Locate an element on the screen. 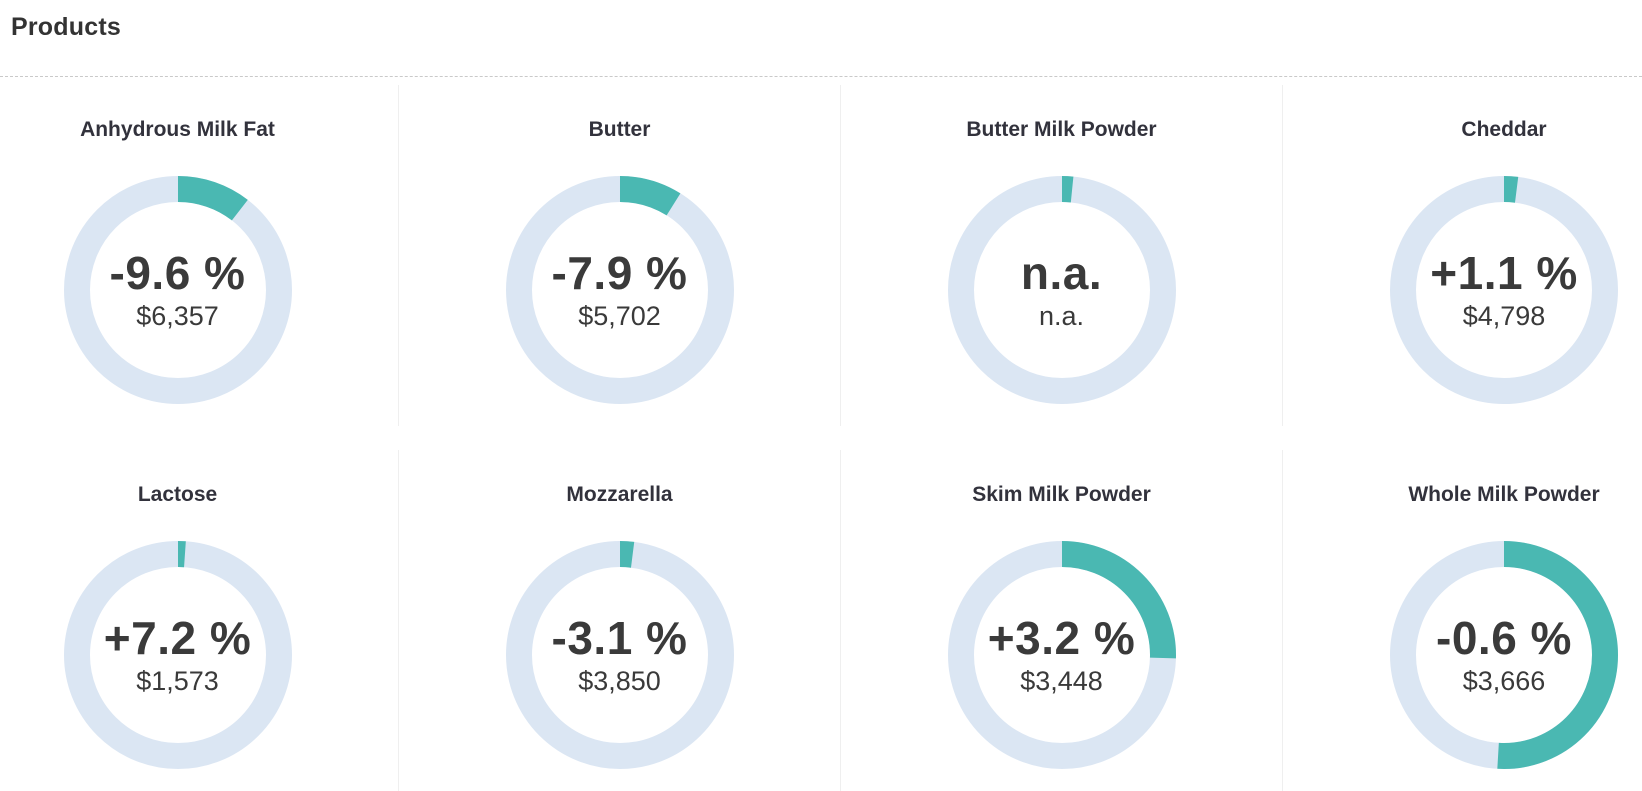 The width and height of the screenshot is (1642, 791). donut-center: n.a. n.a. is located at coordinates (1062, 290).